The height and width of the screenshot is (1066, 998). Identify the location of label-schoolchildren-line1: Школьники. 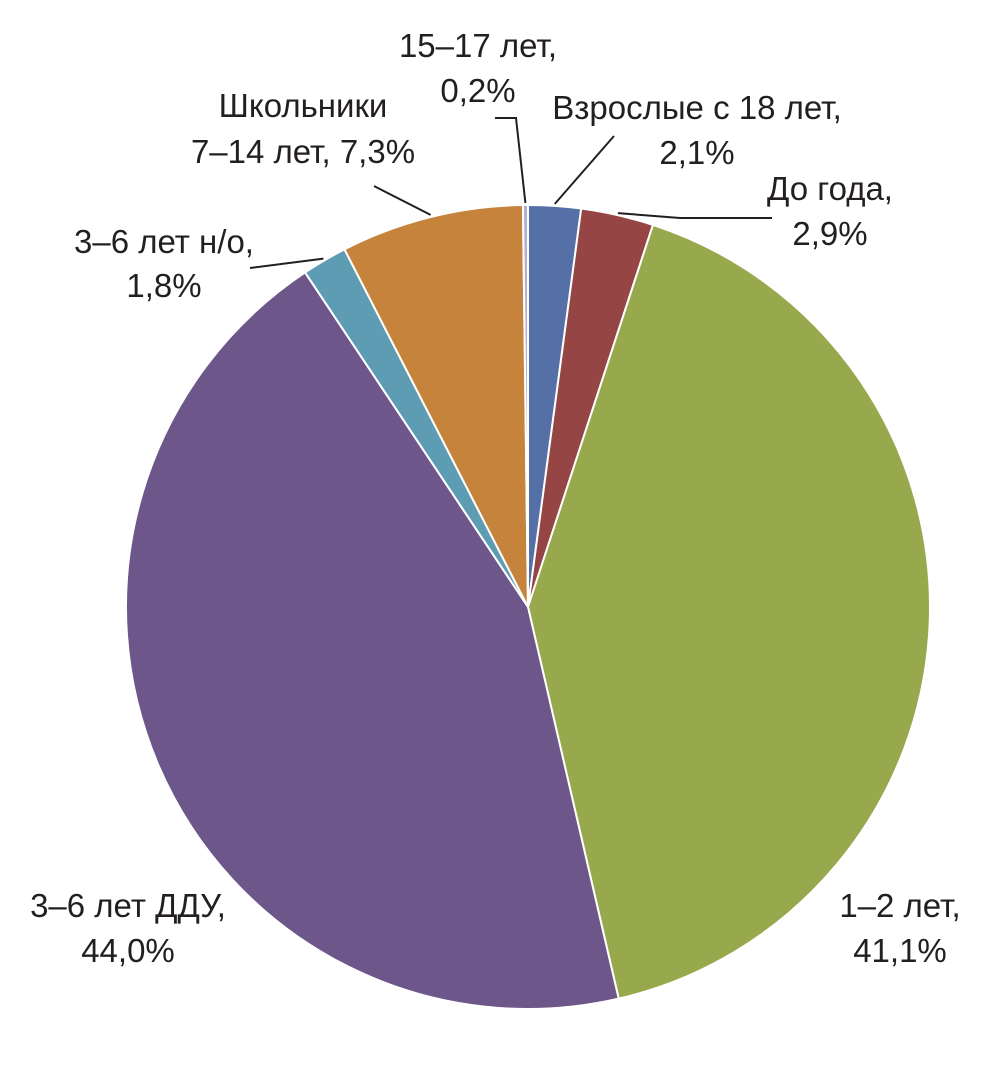
(303, 105).